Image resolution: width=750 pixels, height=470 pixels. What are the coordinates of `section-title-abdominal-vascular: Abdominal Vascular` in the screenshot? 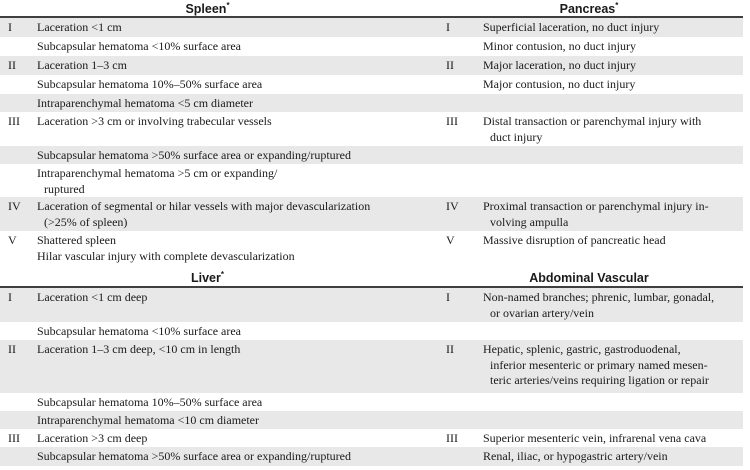 It's located at (594, 278).